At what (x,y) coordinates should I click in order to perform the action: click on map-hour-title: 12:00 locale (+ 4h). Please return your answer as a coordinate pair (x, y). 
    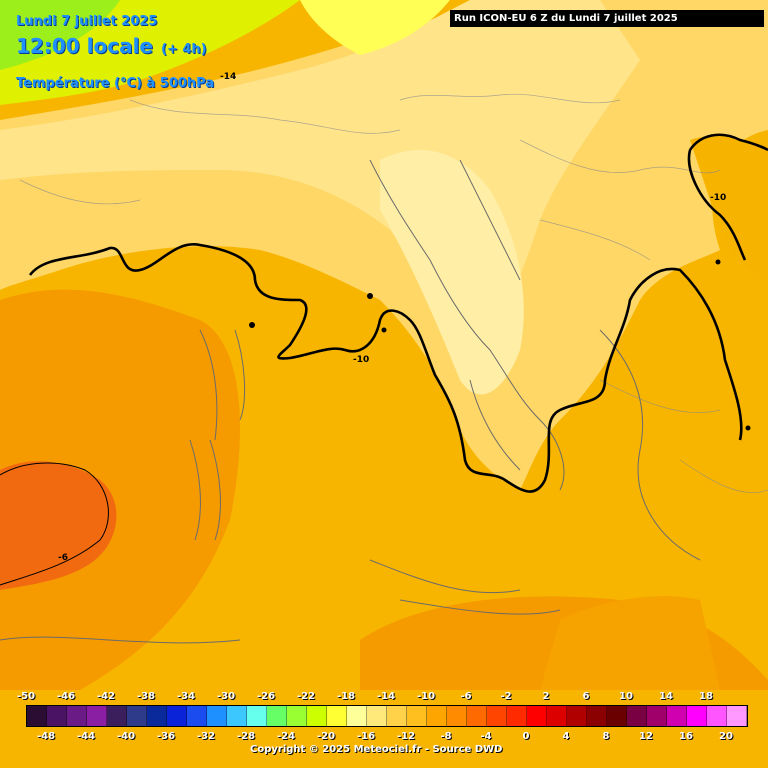
    Looking at the image, I should click on (111, 46).